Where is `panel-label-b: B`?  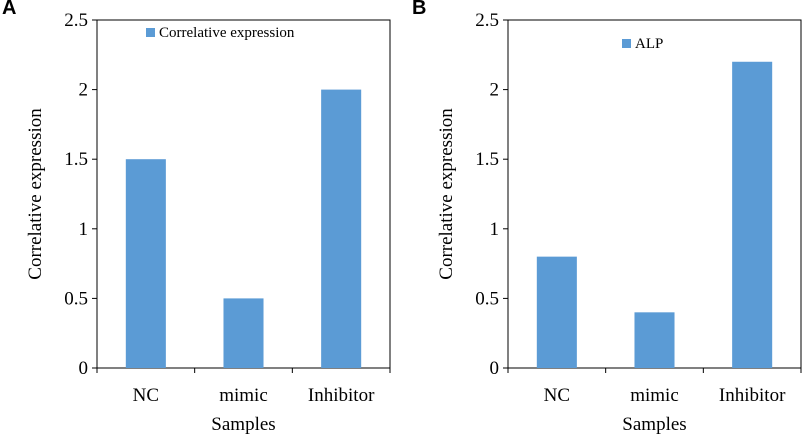 panel-label-b: B is located at coordinates (419, 9).